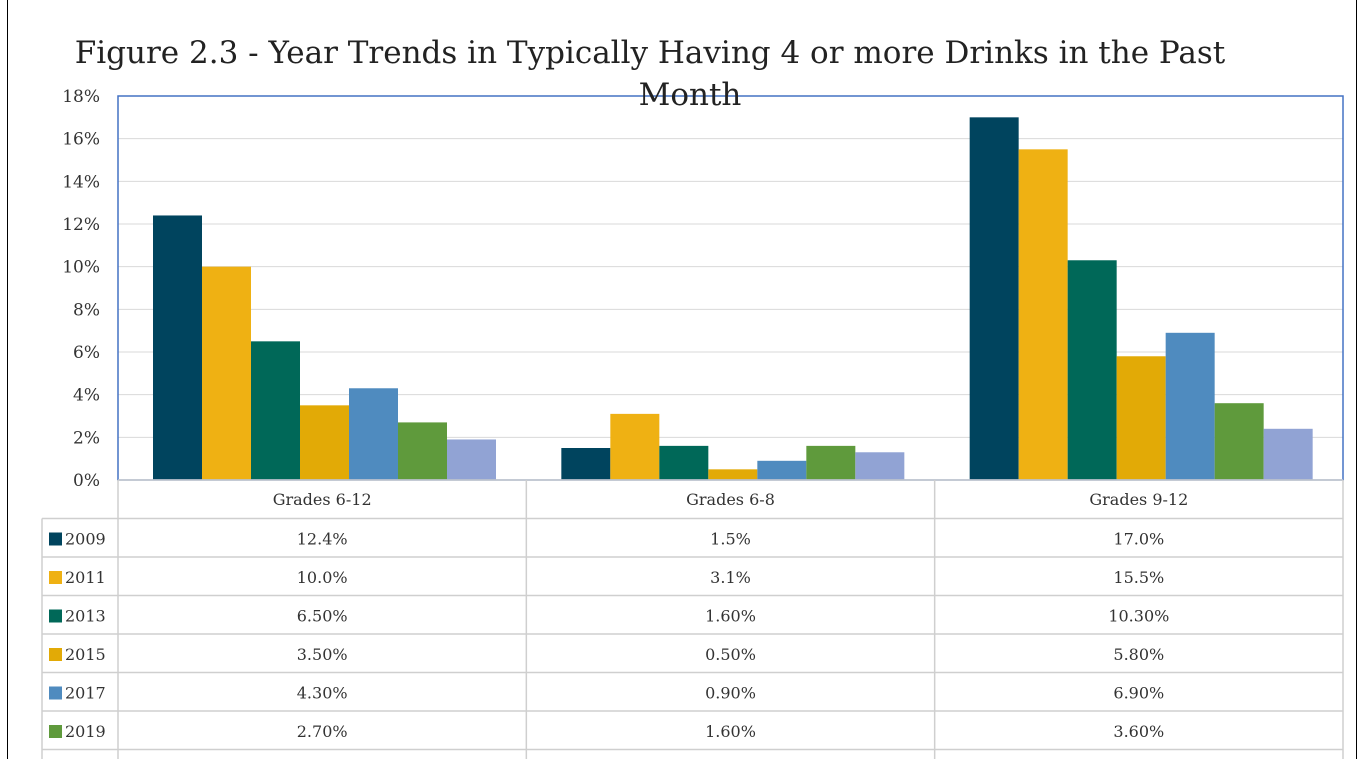  What do you see at coordinates (85, 731) in the screenshot?
I see `legend-label-2019: 2019` at bounding box center [85, 731].